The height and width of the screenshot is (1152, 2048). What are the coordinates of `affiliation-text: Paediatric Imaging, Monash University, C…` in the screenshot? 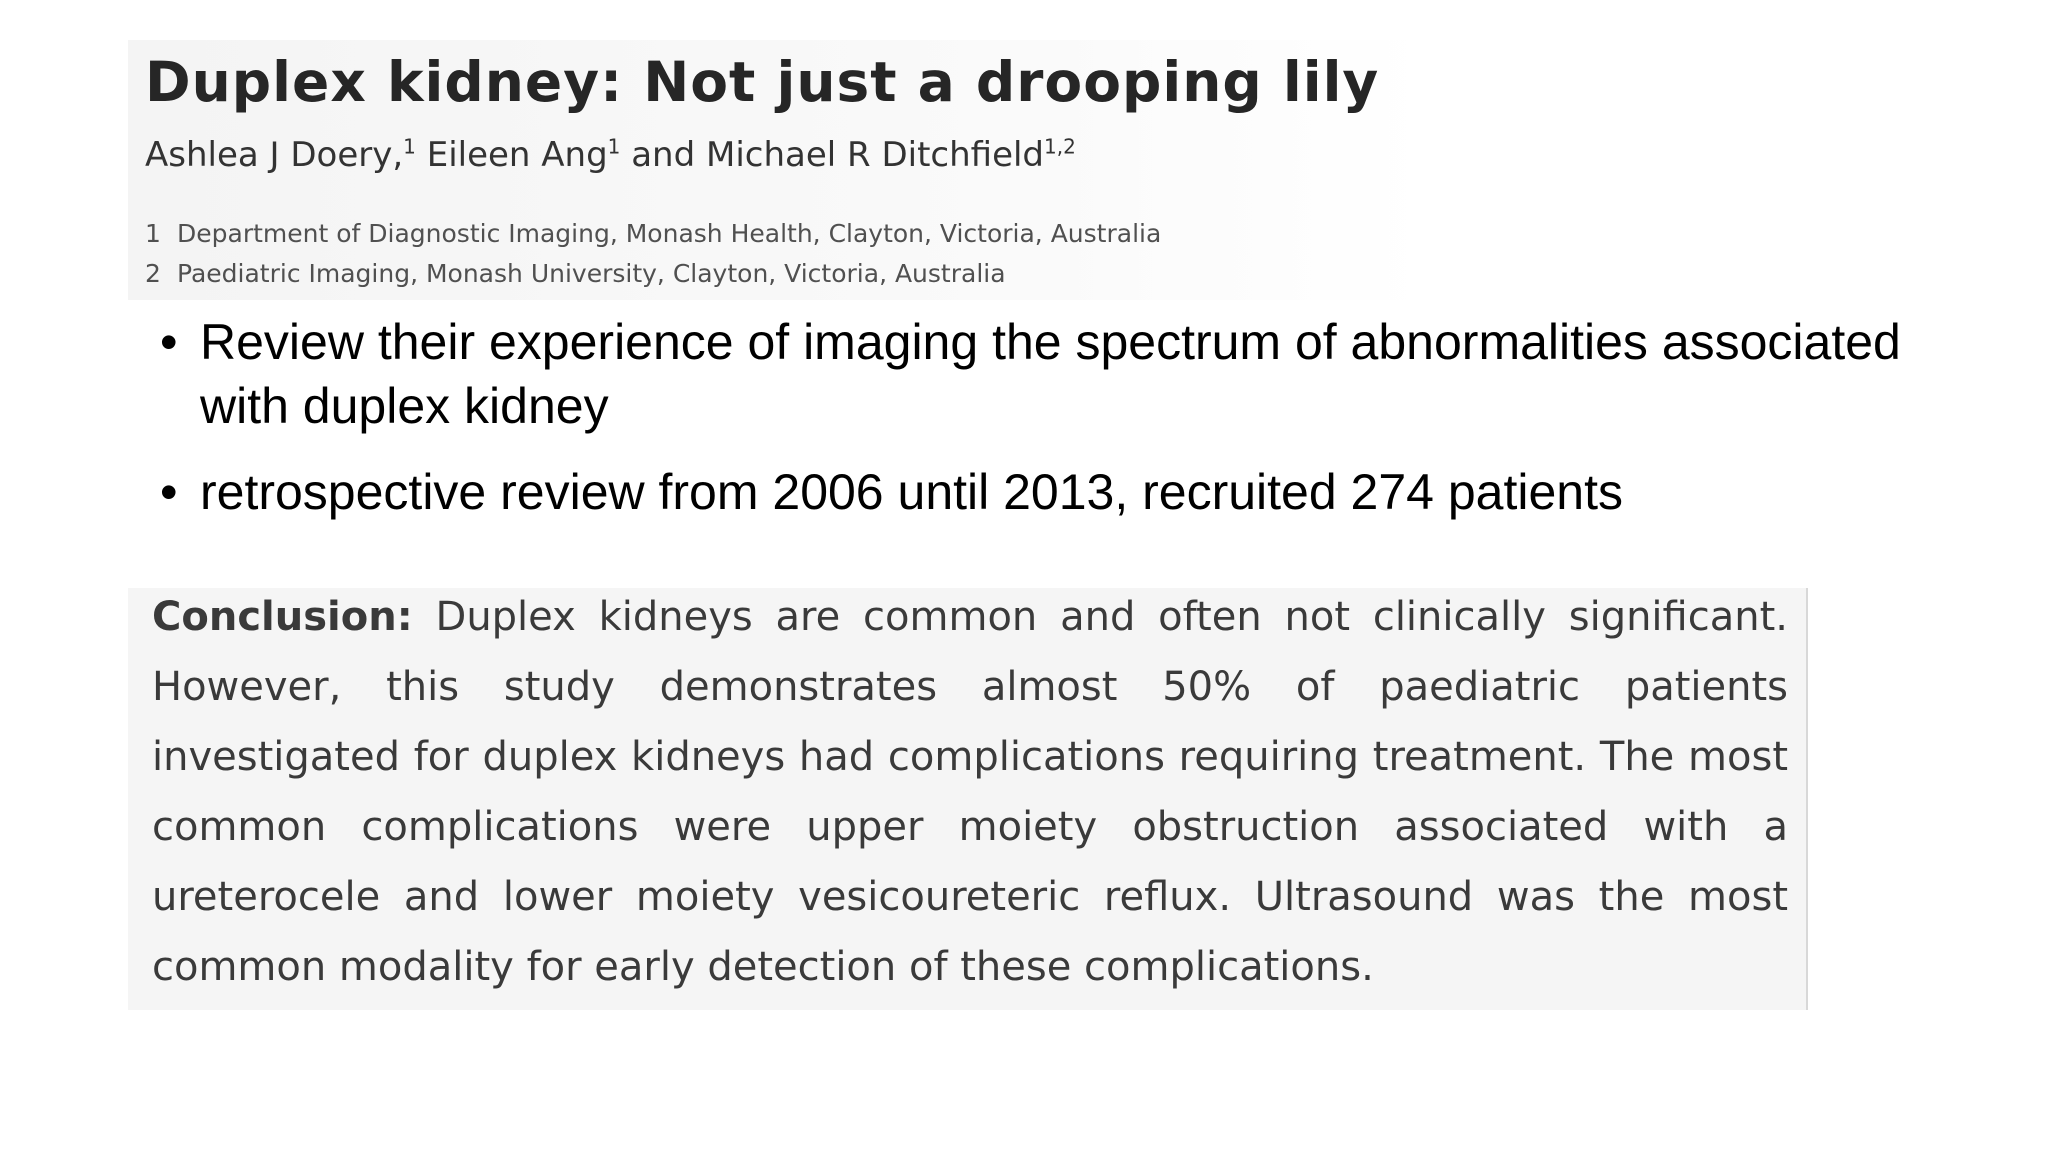 It's located at (591, 273).